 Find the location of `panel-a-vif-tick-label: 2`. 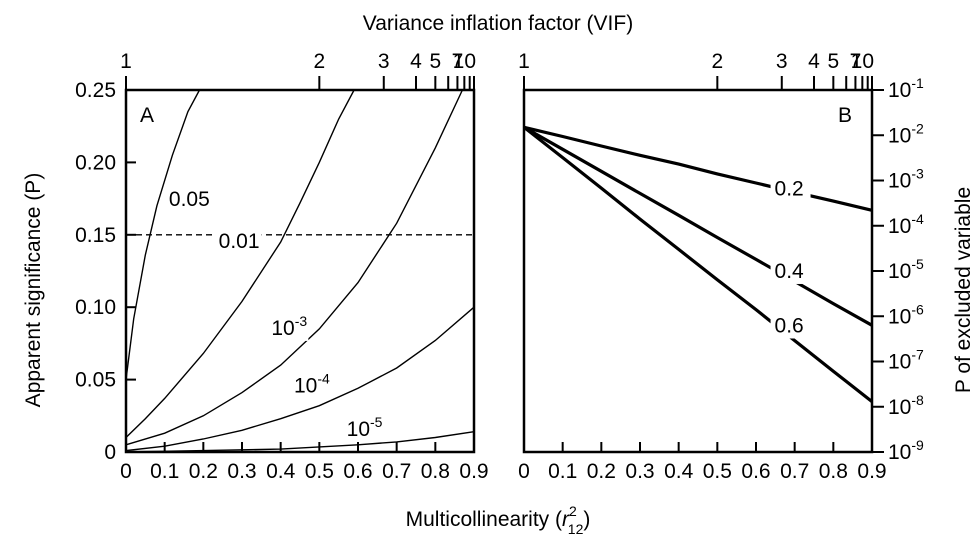

panel-a-vif-tick-label: 2 is located at coordinates (319, 61).